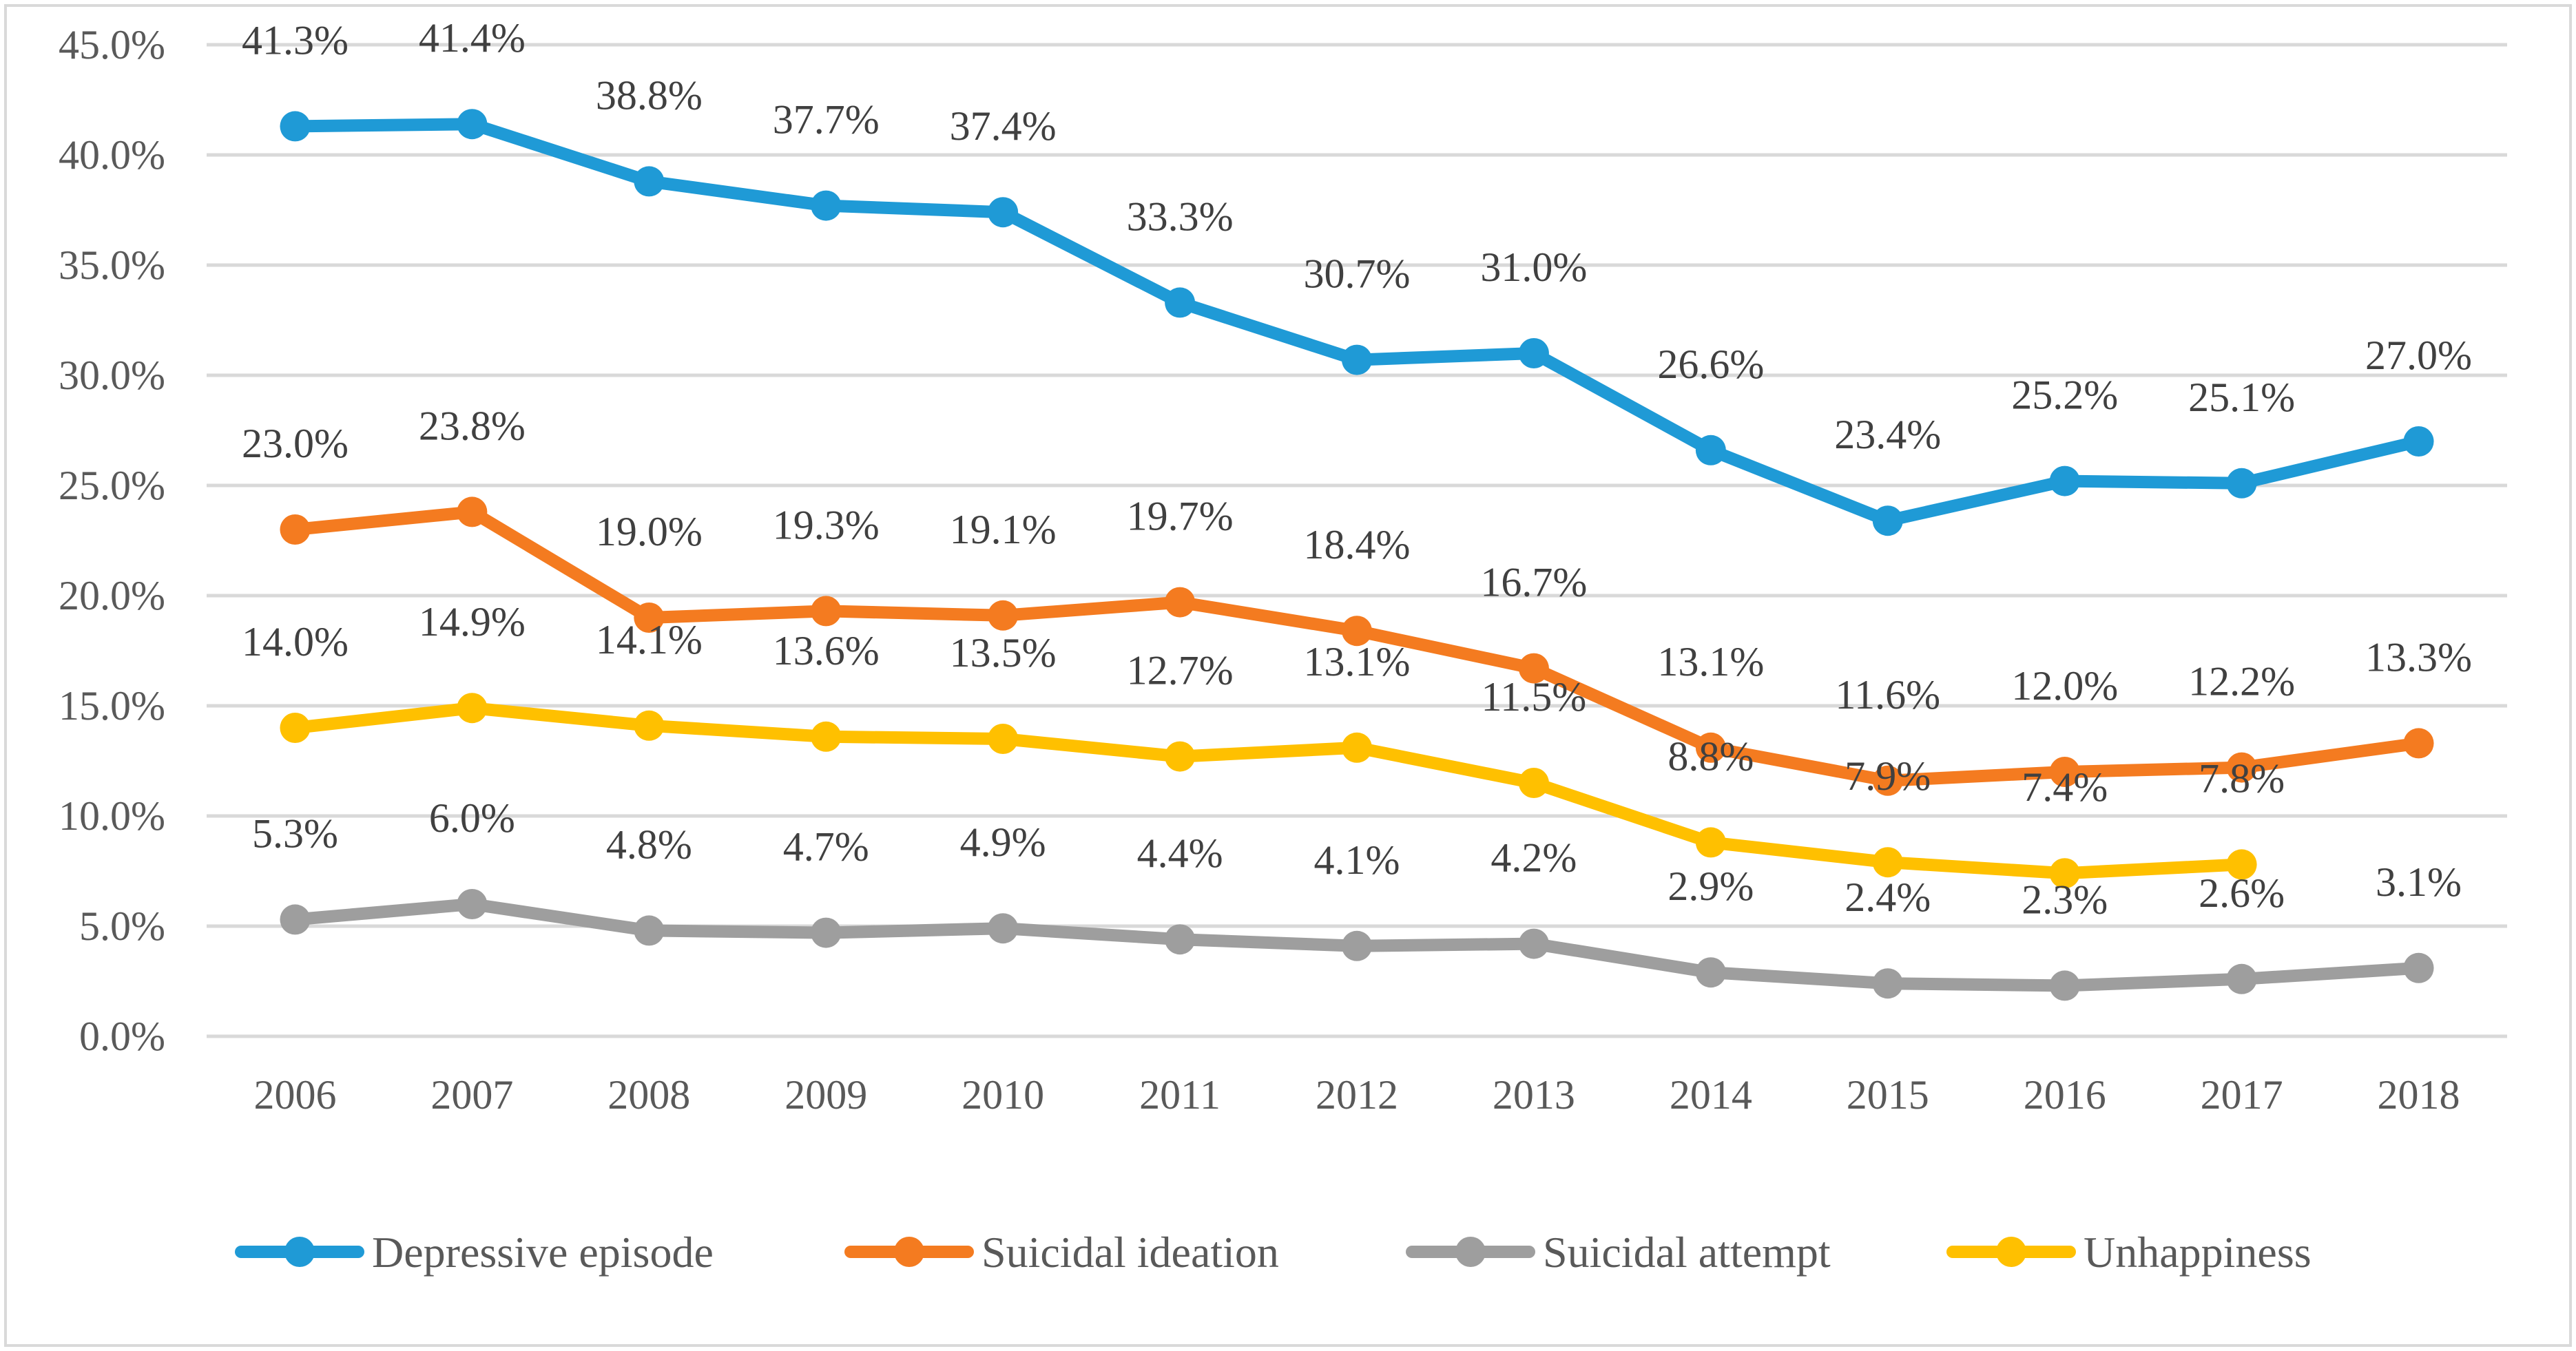 The image size is (2576, 1351). What do you see at coordinates (1180, 670) in the screenshot?
I see `data-label: 12.7%` at bounding box center [1180, 670].